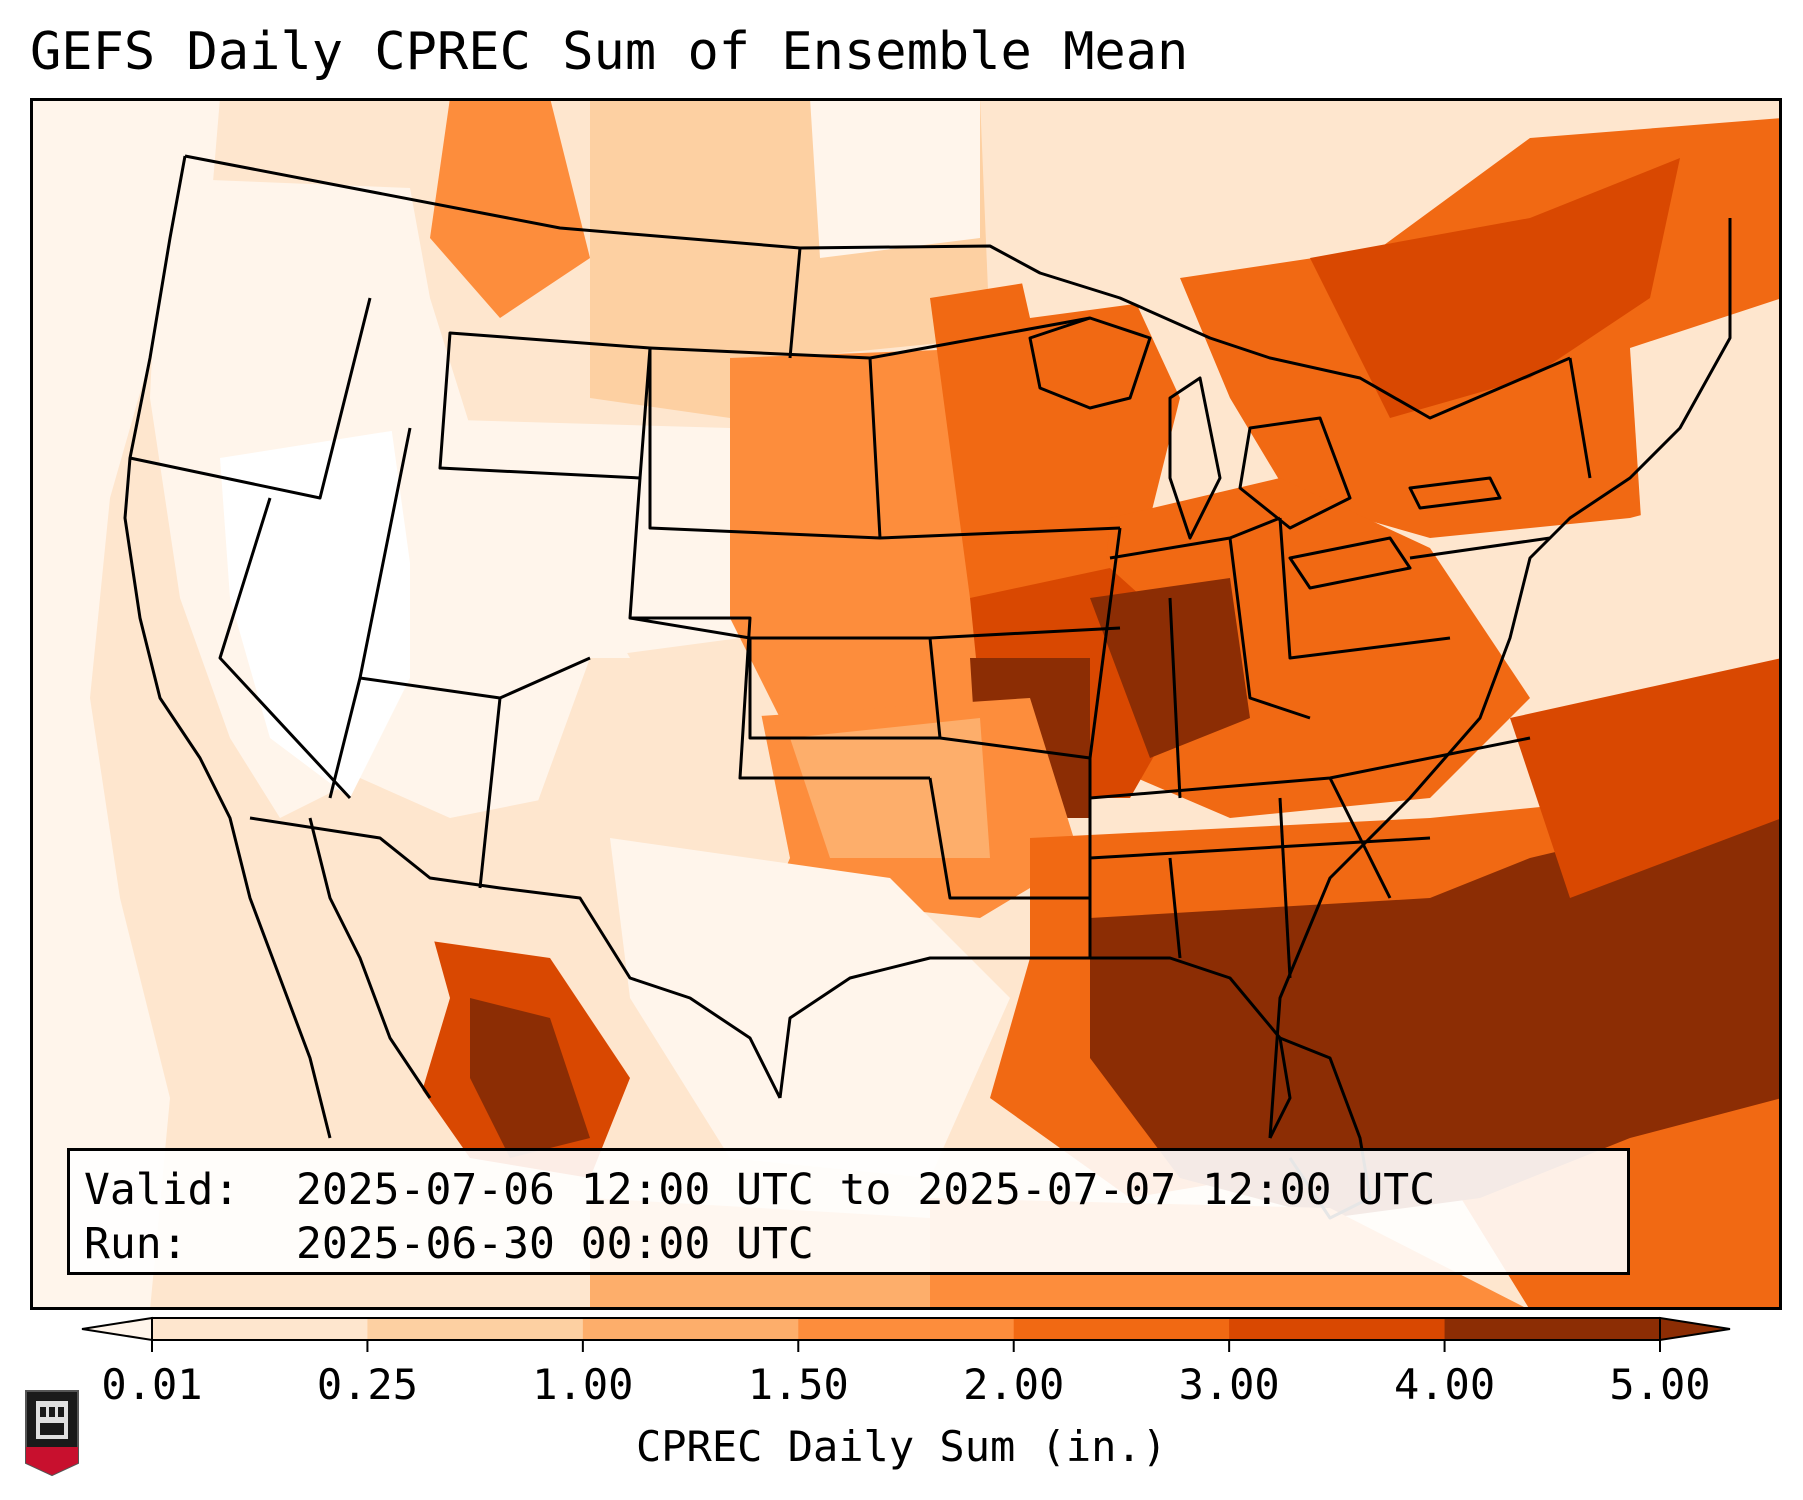 The width and height of the screenshot is (1803, 1500). What do you see at coordinates (162, 1190) in the screenshot?
I see `valid-label: Valid:` at bounding box center [162, 1190].